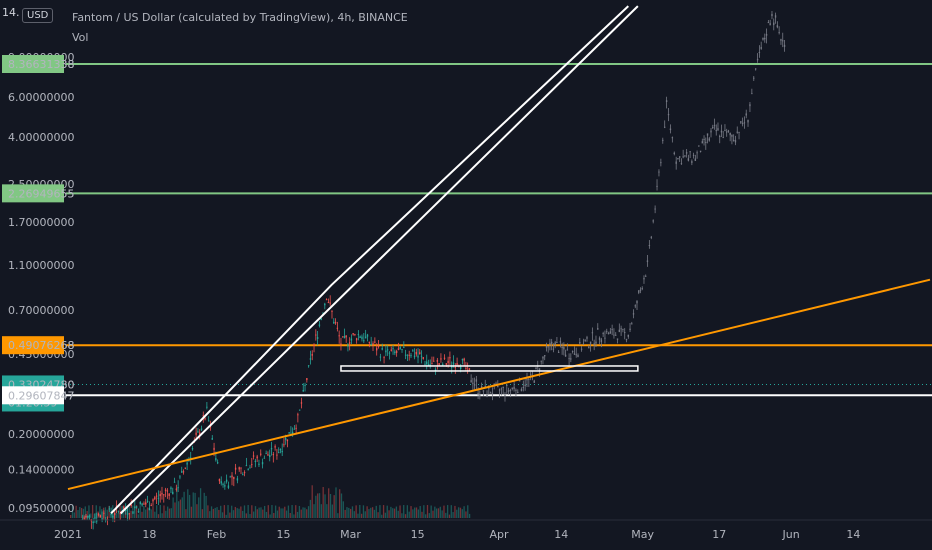 This screenshot has width=932, height=550. Describe the element at coordinates (41, 64) in the screenshot. I see `price-label-text: 8.36631338` at that location.